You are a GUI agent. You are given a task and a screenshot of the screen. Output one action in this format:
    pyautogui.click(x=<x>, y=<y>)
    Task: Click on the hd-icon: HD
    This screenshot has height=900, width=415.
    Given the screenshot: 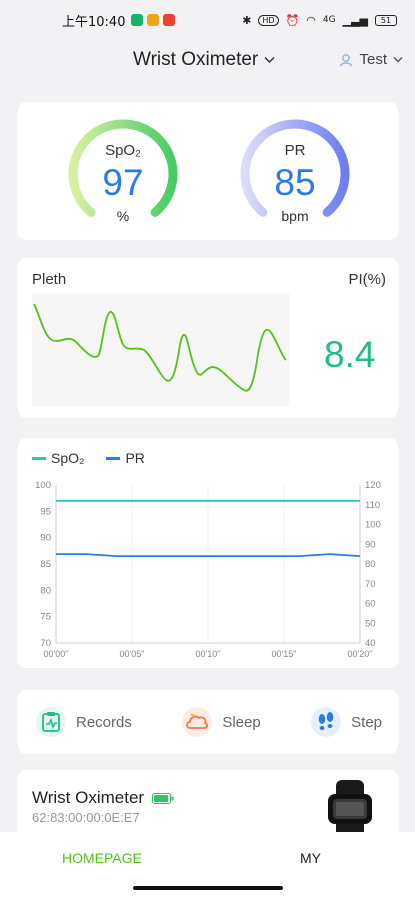 What is the action you would take?
    pyautogui.click(x=268, y=20)
    